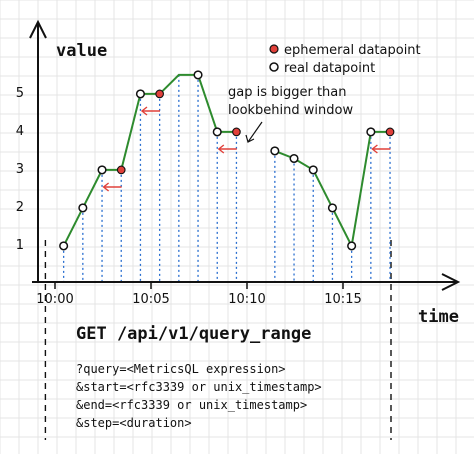  I want to click on legend-real-marker, so click(274, 67).